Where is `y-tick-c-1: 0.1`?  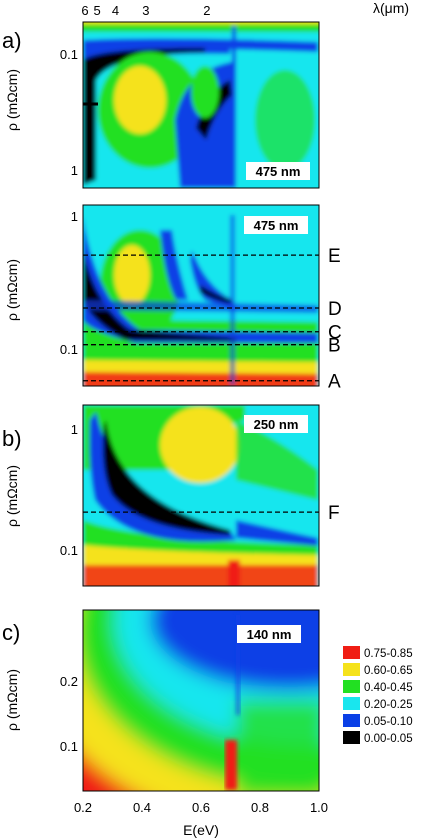 y-tick-c-1: 0.1 is located at coordinates (69, 746).